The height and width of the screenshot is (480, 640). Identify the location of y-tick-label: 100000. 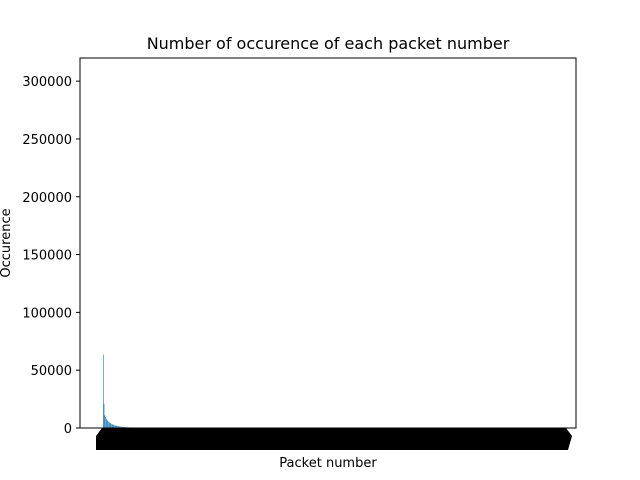
(47, 313).